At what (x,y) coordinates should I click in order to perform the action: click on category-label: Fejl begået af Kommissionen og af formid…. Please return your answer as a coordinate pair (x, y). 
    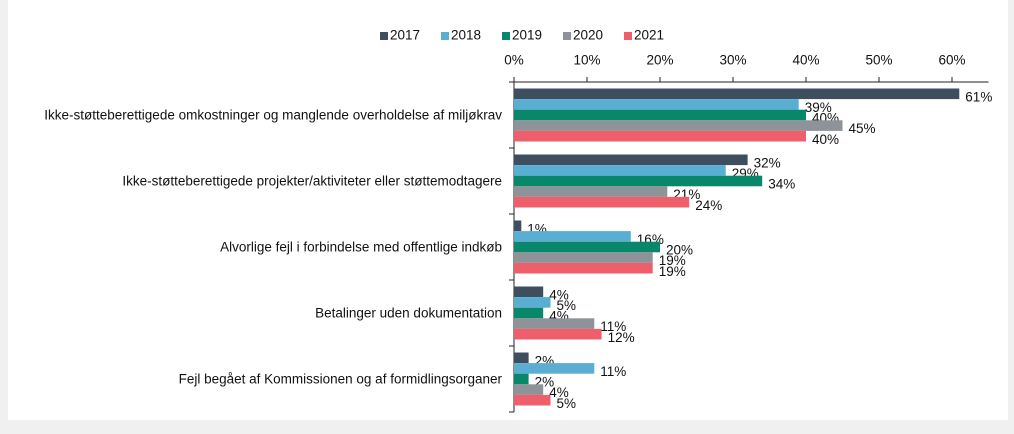
    Looking at the image, I should click on (257, 379).